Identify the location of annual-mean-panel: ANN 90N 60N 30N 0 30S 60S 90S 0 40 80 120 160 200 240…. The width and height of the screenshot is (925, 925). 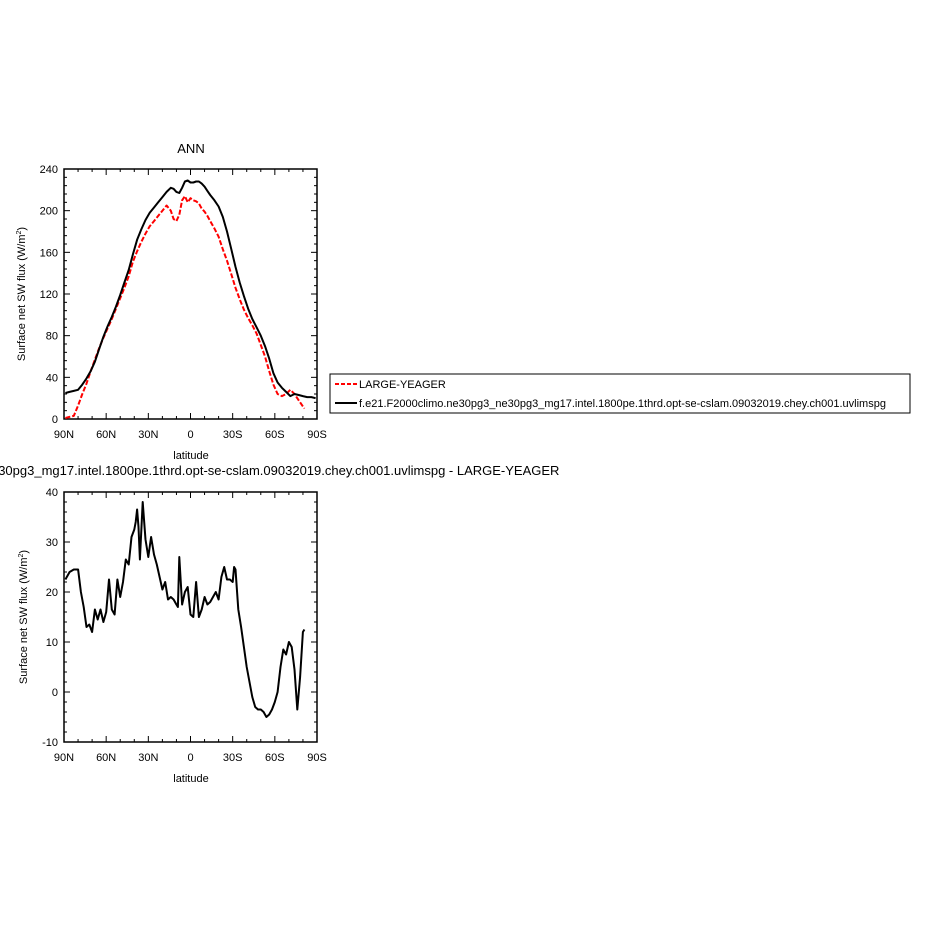
(171, 301).